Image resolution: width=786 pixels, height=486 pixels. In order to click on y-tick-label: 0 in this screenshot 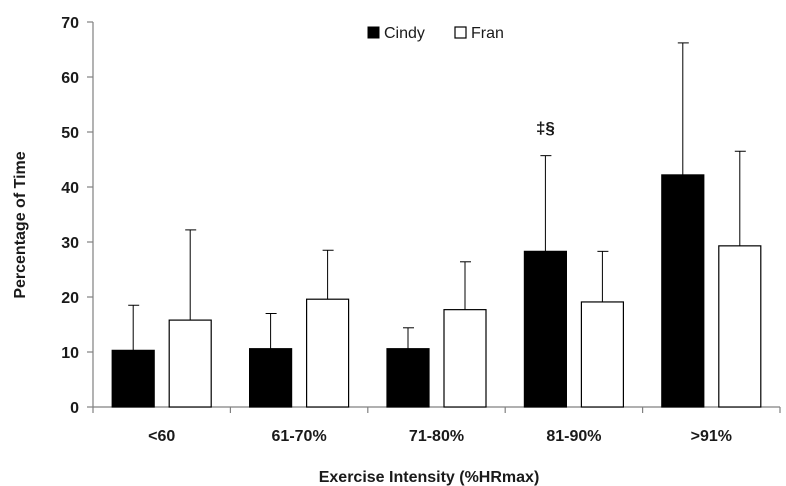, I will do `click(74, 408)`.